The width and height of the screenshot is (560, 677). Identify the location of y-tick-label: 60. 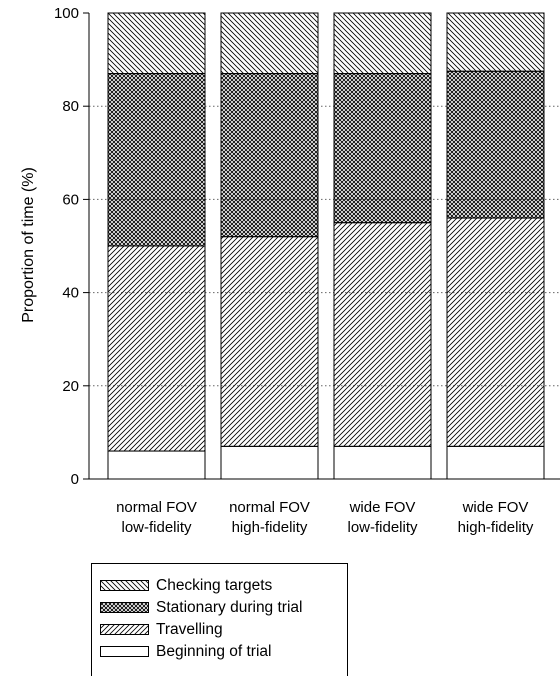
(70, 199).